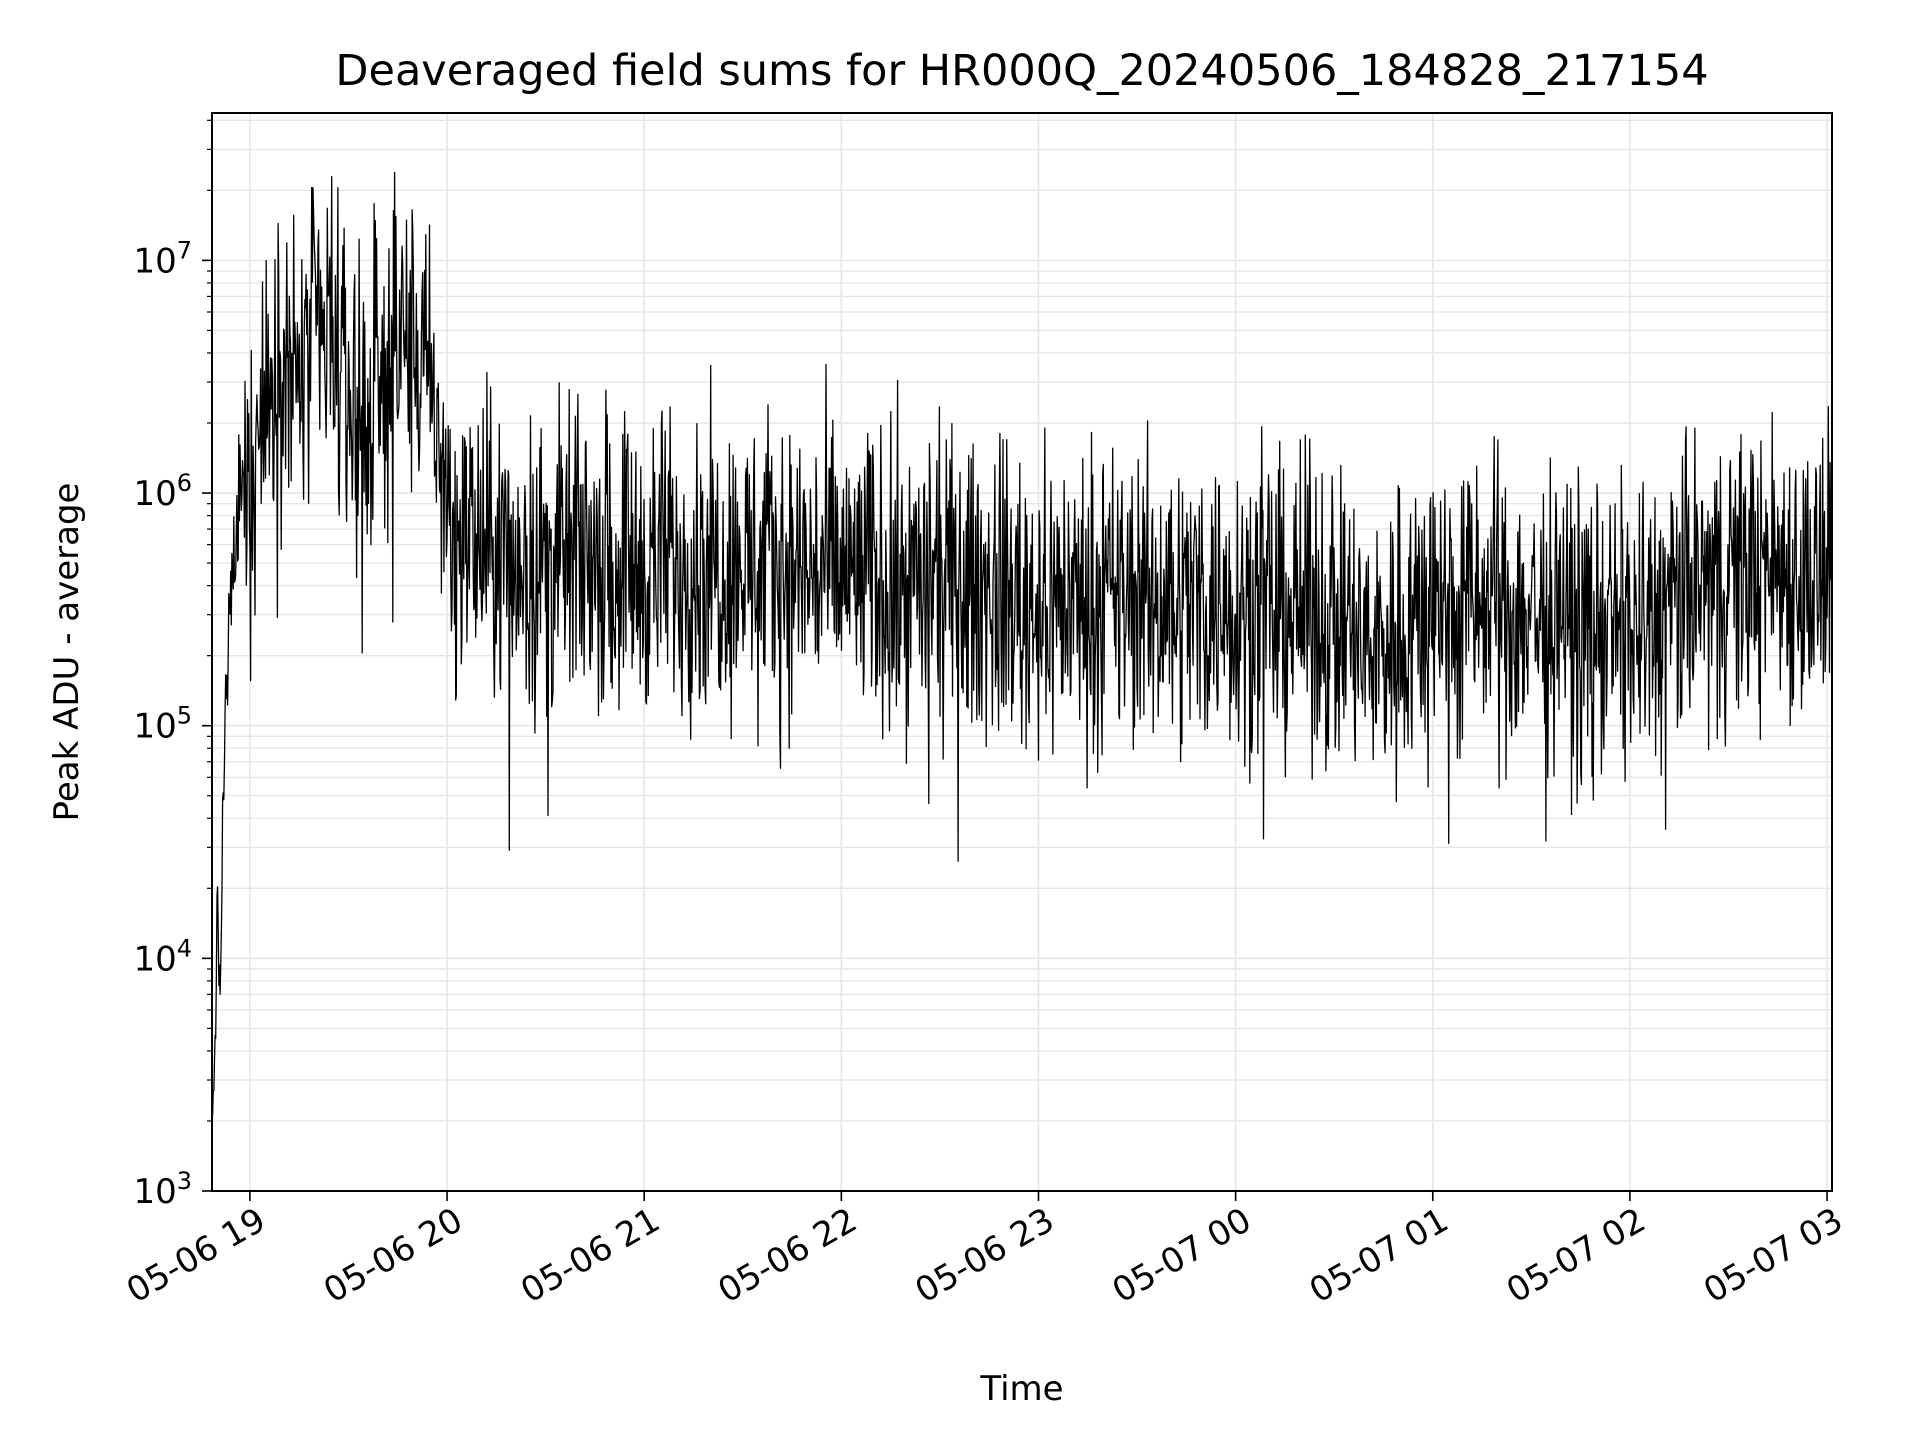 The height and width of the screenshot is (1440, 1920). What do you see at coordinates (184, 483) in the screenshot?
I see `y-tick-exponent: 6` at bounding box center [184, 483].